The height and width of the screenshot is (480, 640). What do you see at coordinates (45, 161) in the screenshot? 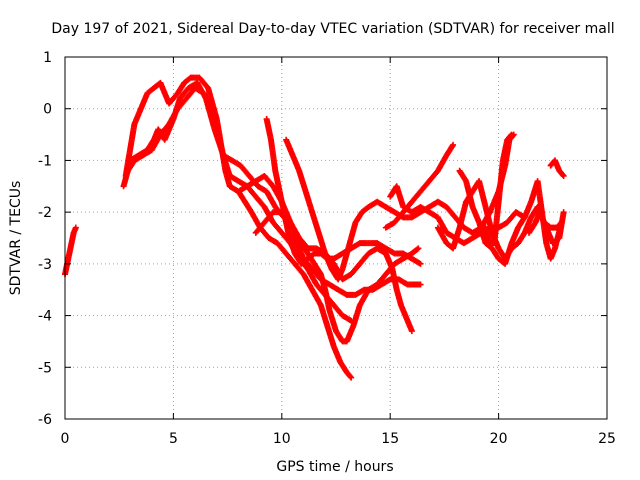
I see `y-tick-label: -1` at bounding box center [45, 161].